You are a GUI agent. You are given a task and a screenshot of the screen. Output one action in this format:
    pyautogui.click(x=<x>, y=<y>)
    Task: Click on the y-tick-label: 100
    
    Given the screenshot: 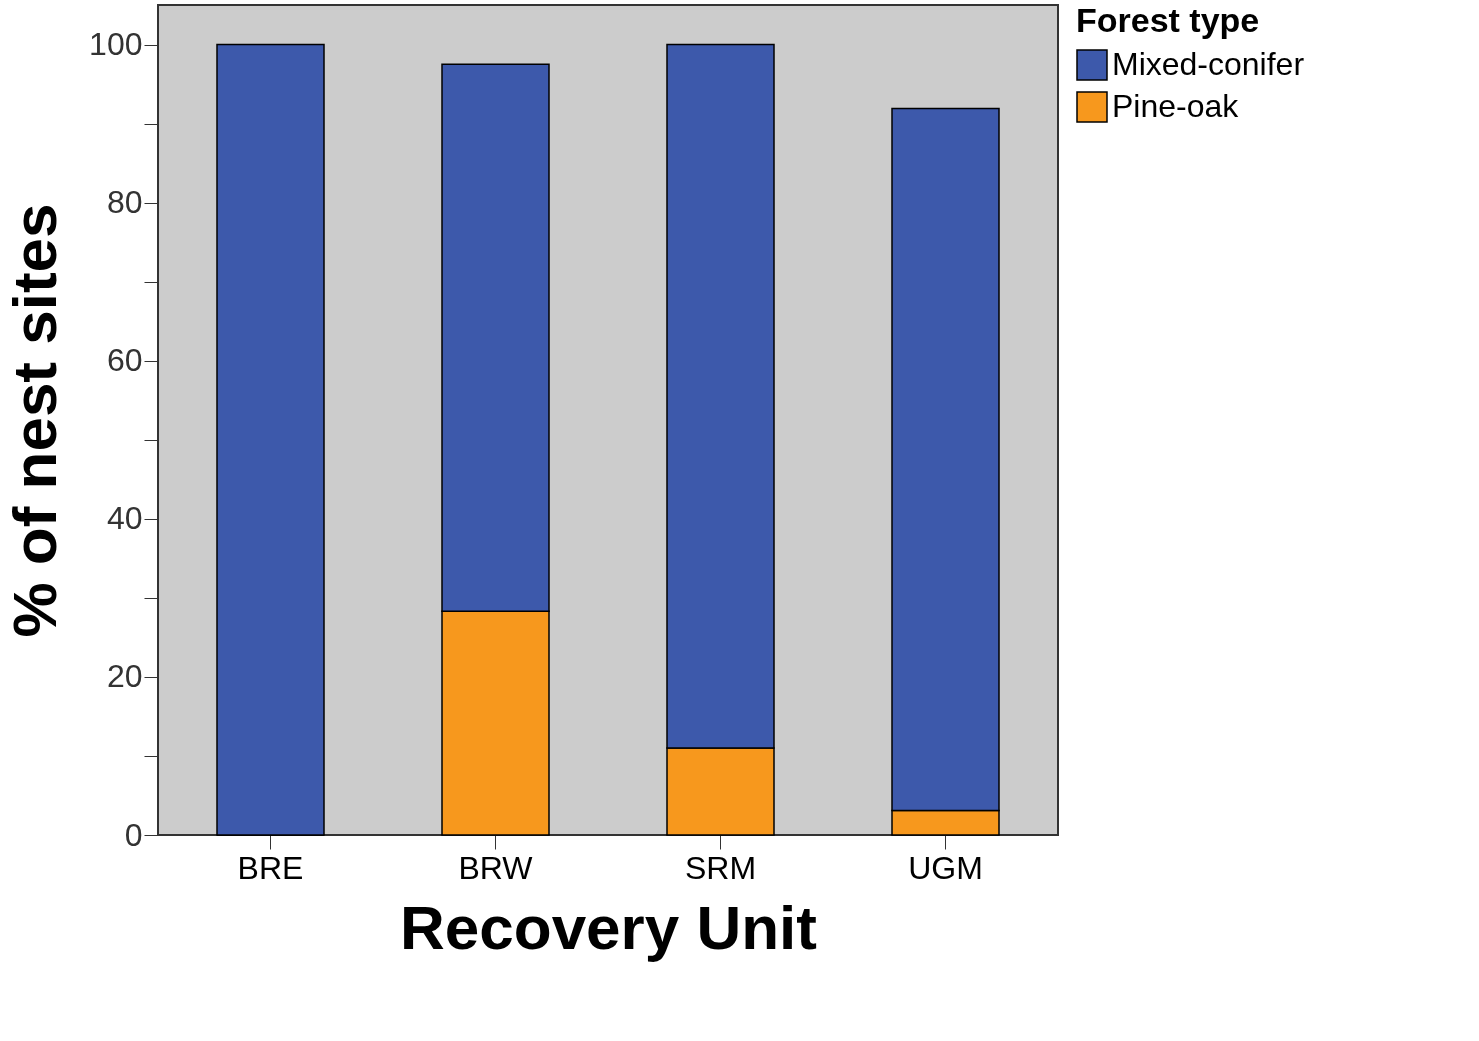 What is the action you would take?
    pyautogui.click(x=116, y=44)
    